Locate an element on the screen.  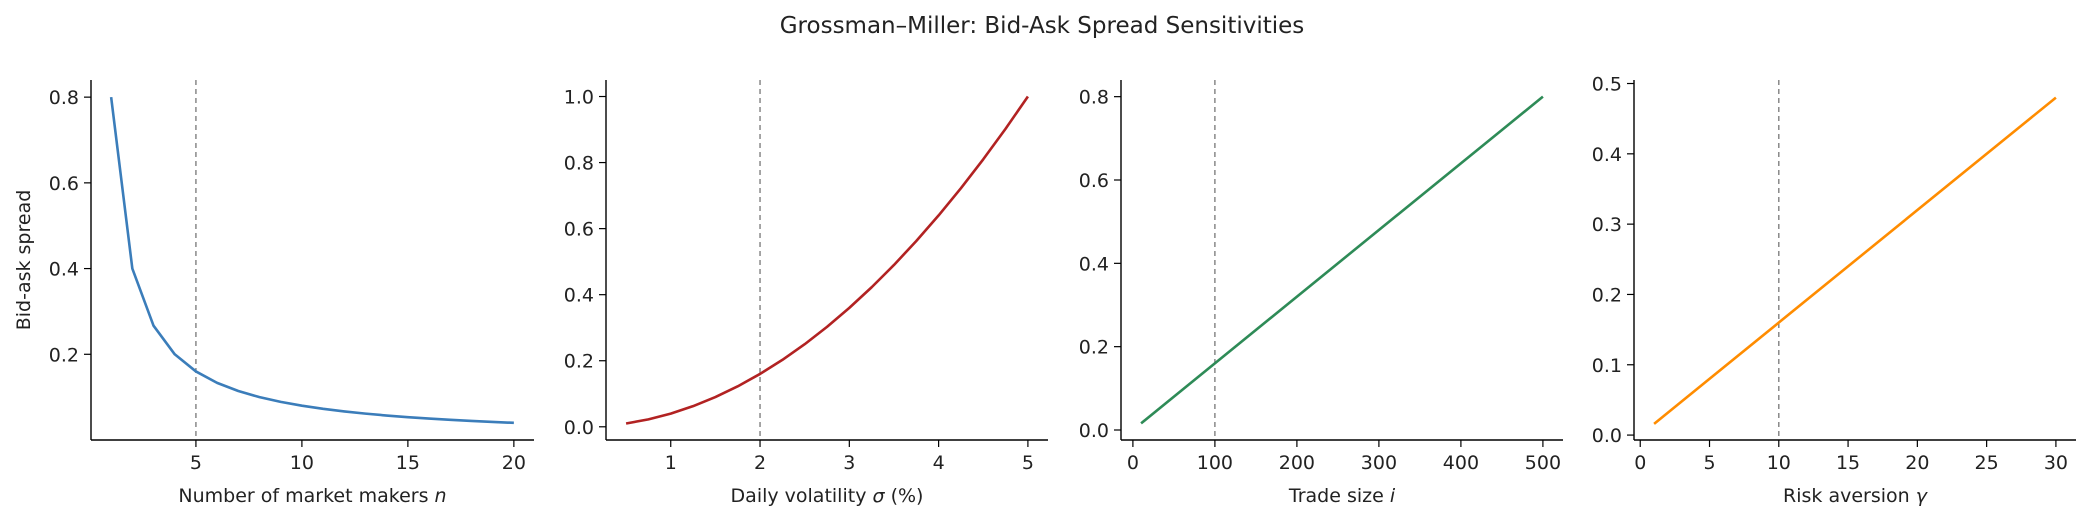
x-axis-label: Trade size i is located at coordinates (1342, 496).